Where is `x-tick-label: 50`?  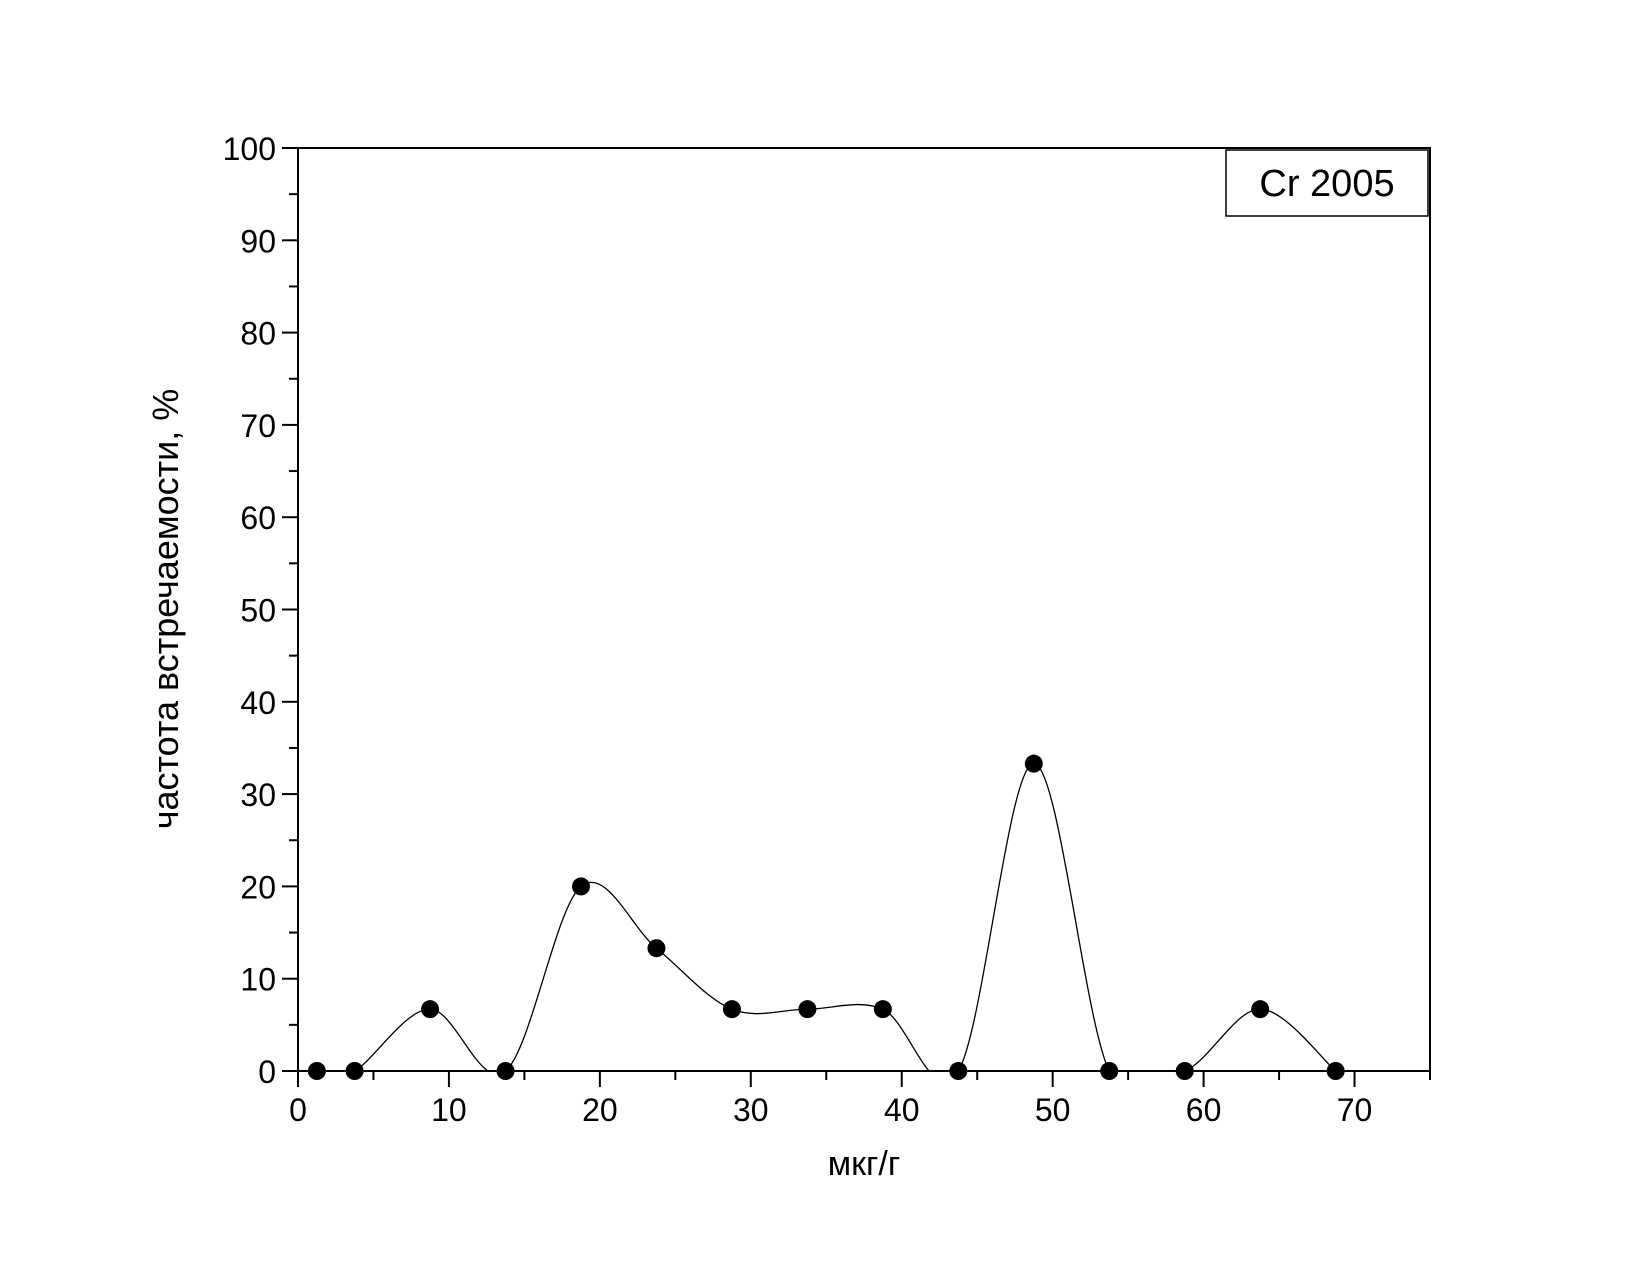
x-tick-label: 50 is located at coordinates (1053, 1110).